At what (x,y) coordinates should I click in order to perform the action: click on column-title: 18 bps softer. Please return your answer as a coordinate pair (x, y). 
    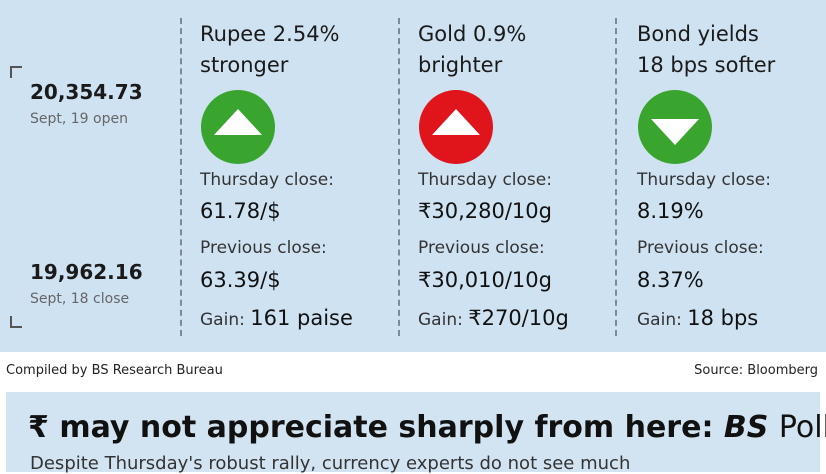
    Looking at the image, I should click on (706, 65).